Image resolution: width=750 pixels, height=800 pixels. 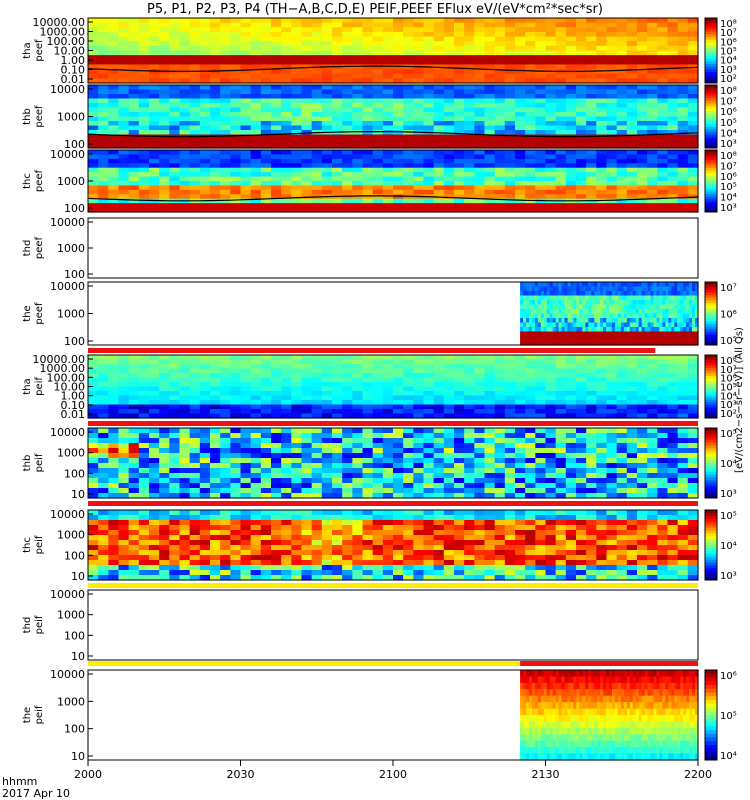 What do you see at coordinates (711, 341) in the screenshot?
I see `the-peef-colorbar-step` at bounding box center [711, 341].